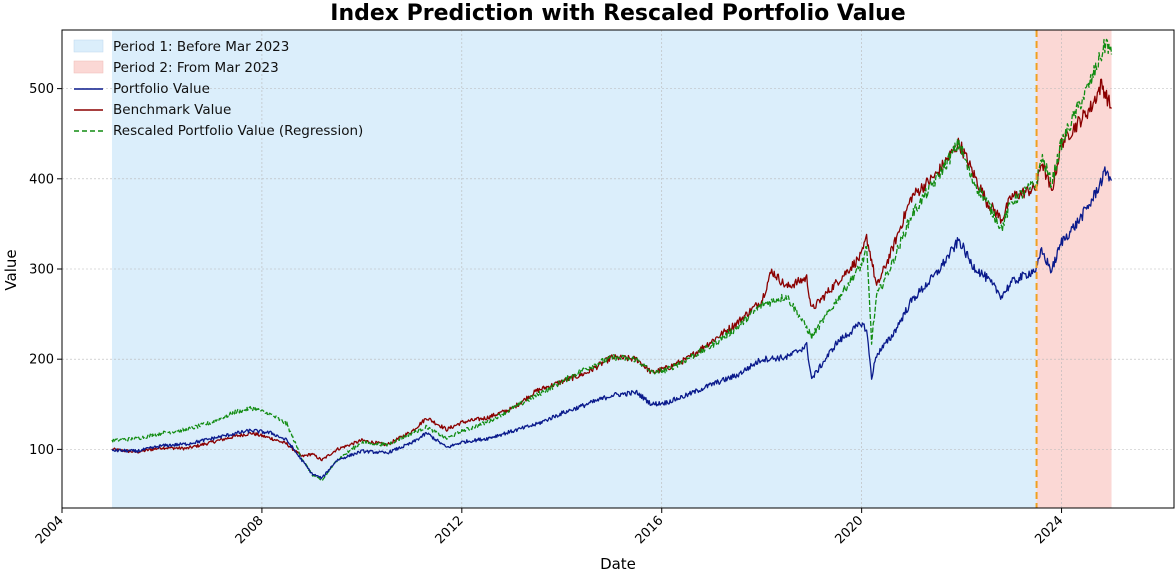 This screenshot has width=1176, height=576. Describe the element at coordinates (41, 360) in the screenshot. I see `y-tick-label: 200` at that location.